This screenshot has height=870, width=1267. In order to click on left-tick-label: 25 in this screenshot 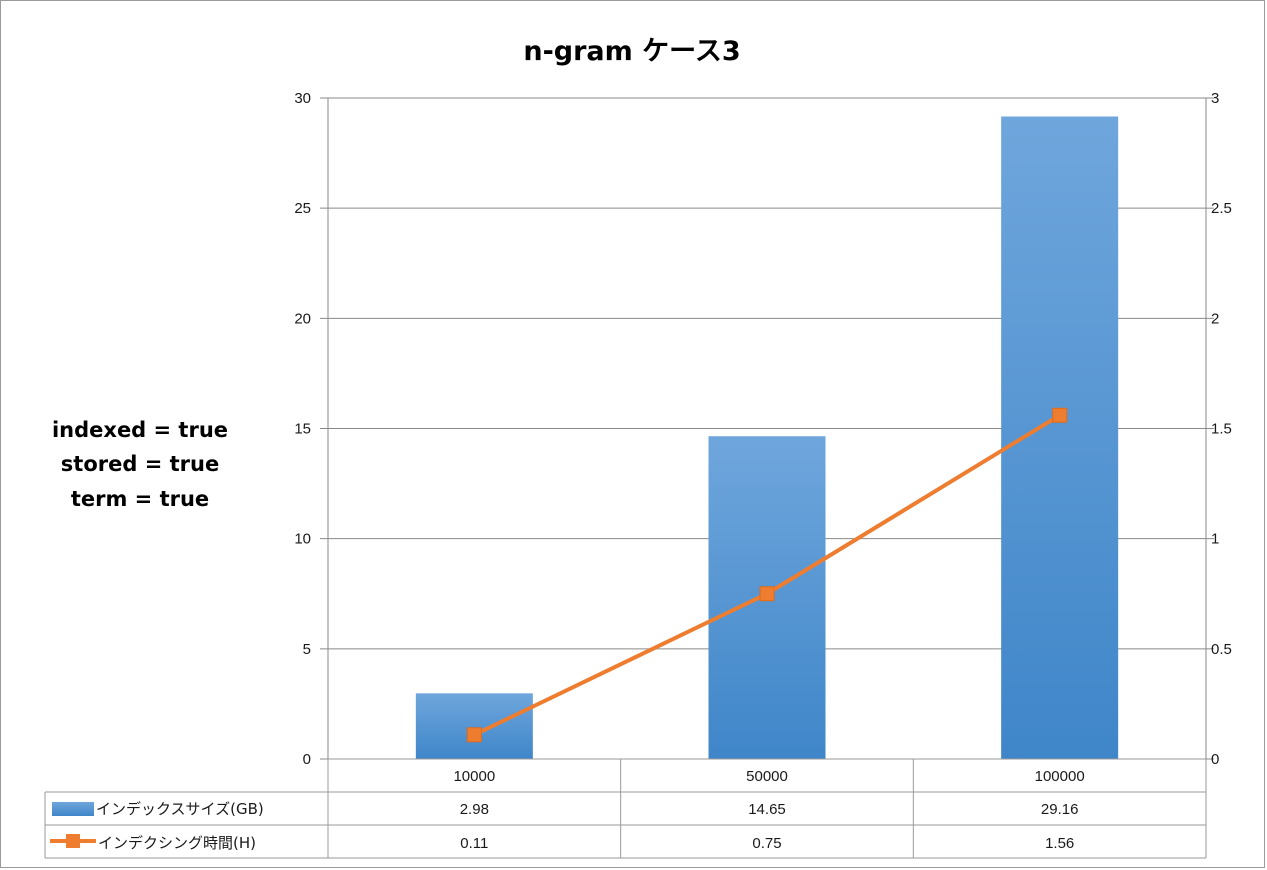, I will do `click(302, 208)`.